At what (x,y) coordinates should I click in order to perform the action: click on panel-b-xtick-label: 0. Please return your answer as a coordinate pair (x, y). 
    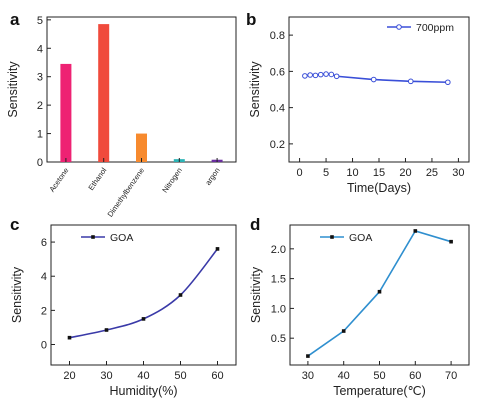
    Looking at the image, I should click on (300, 173).